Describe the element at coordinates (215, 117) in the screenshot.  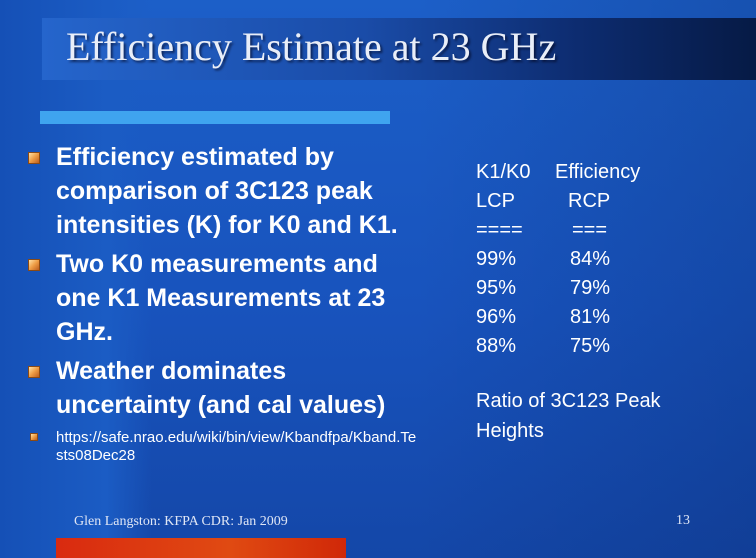
I see `title-accent-bar` at that location.